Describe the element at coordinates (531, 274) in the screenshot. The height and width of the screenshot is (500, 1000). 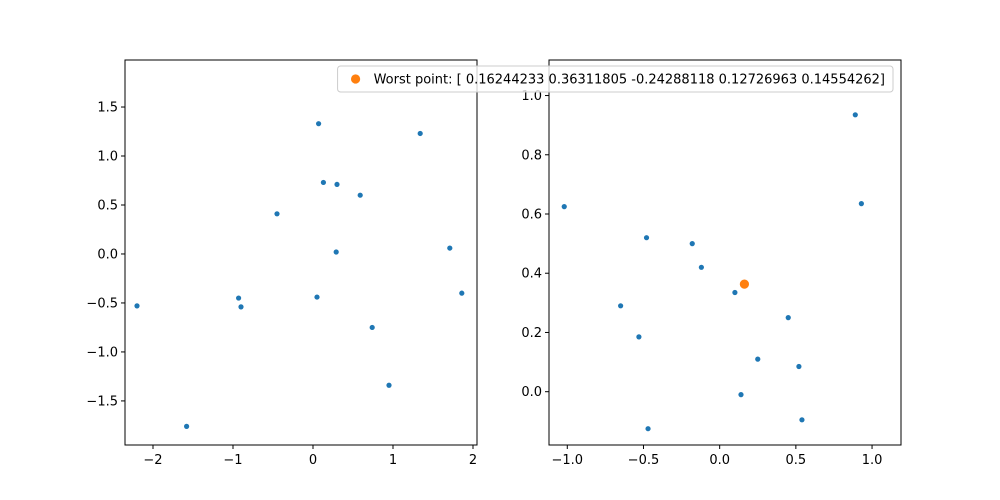
I see `y-tick-label: 0.4` at that location.